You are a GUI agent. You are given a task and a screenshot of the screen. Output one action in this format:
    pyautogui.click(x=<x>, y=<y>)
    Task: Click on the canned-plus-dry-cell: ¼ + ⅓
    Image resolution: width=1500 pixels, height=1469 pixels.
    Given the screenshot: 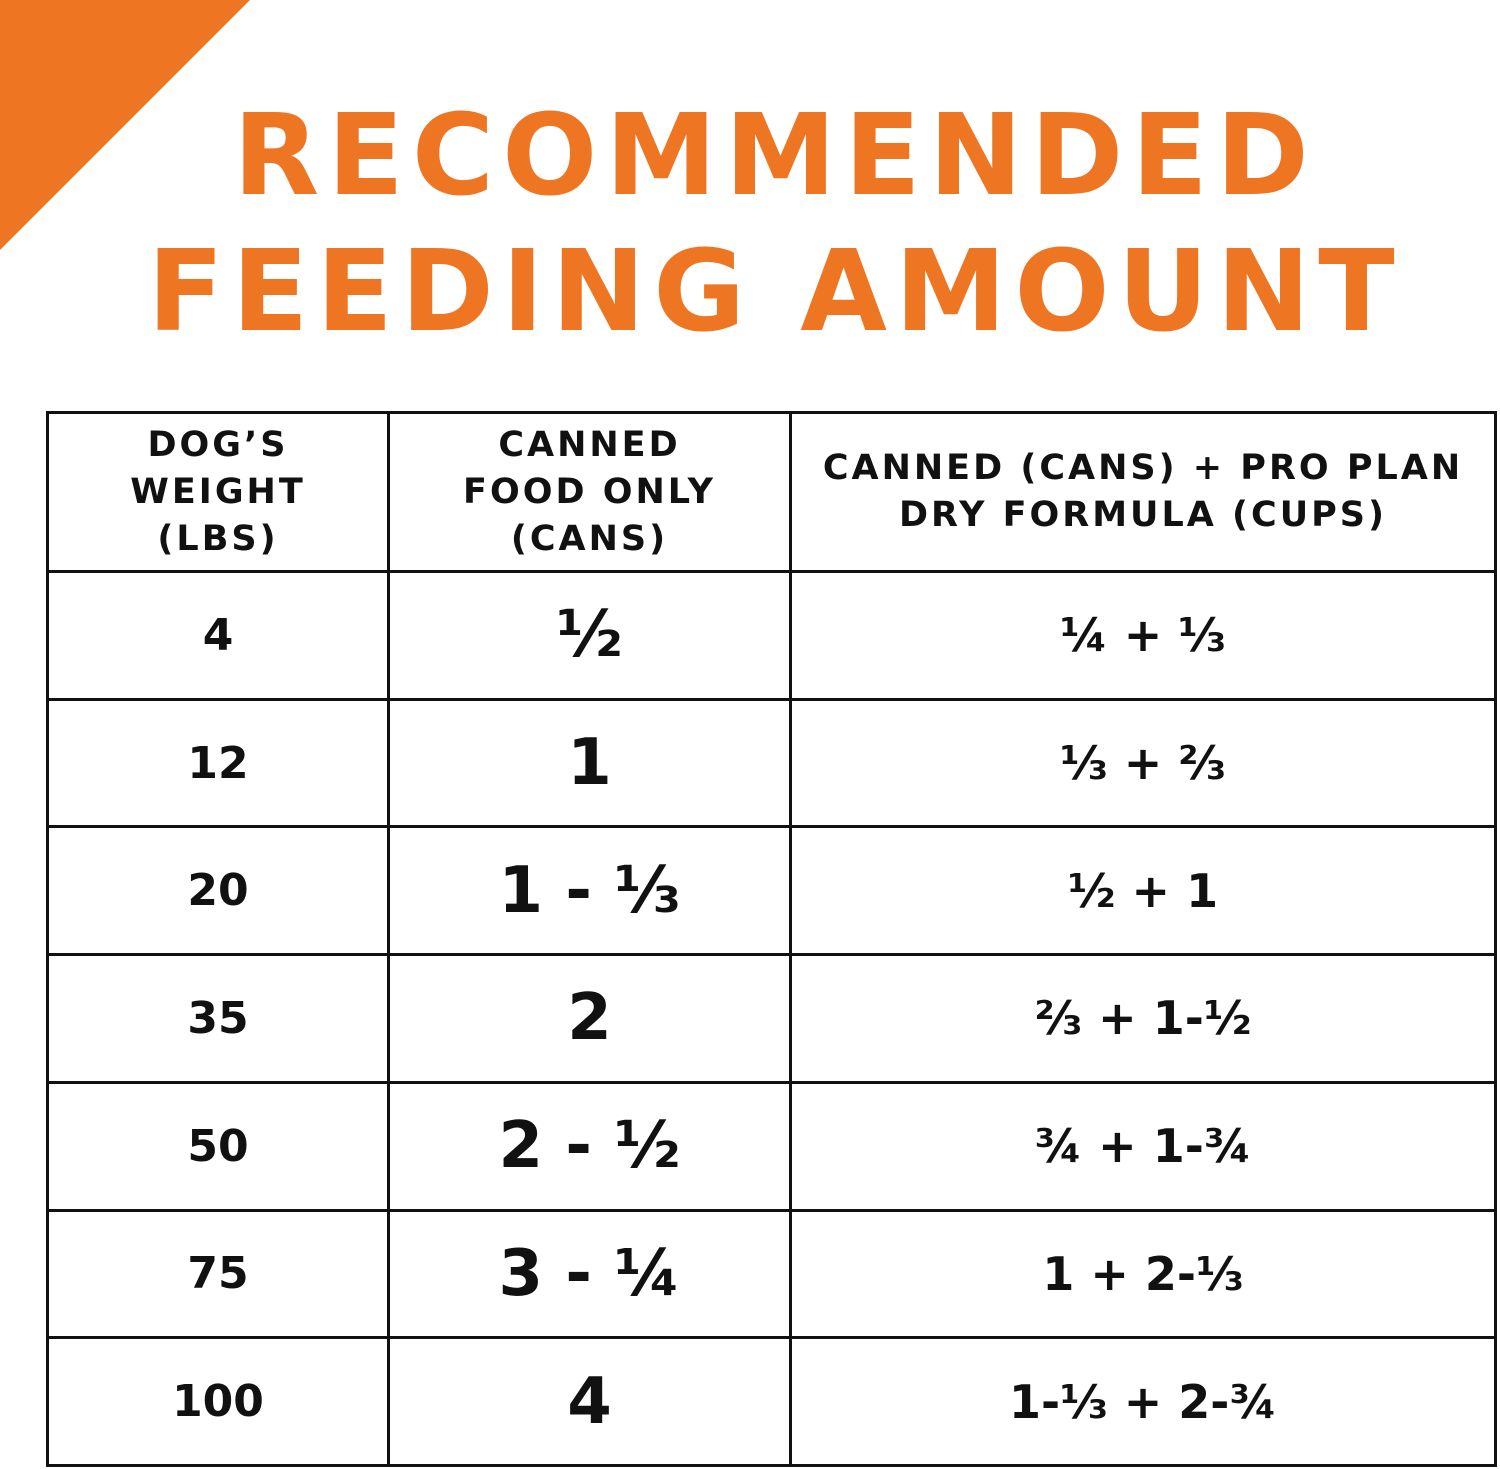 What is the action you would take?
    pyautogui.click(x=1143, y=635)
    